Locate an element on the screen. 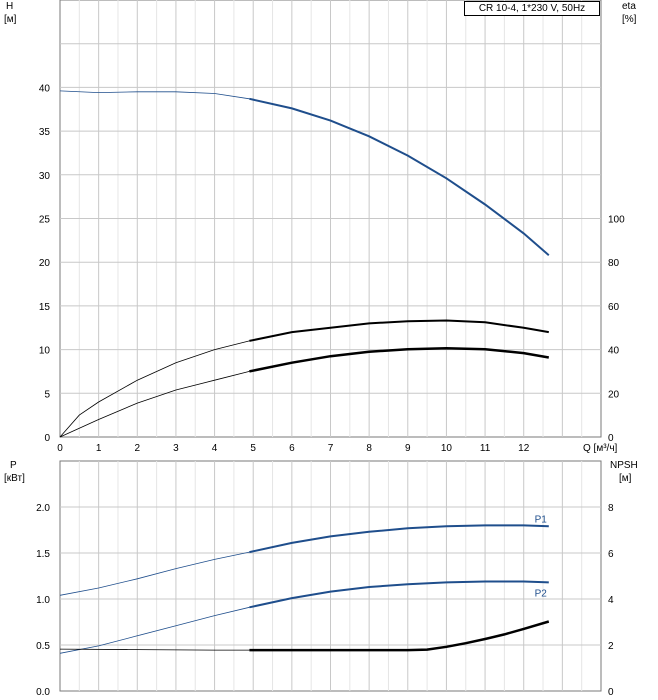 The width and height of the screenshot is (658, 700). x-tick-label: 6 is located at coordinates (292, 448).